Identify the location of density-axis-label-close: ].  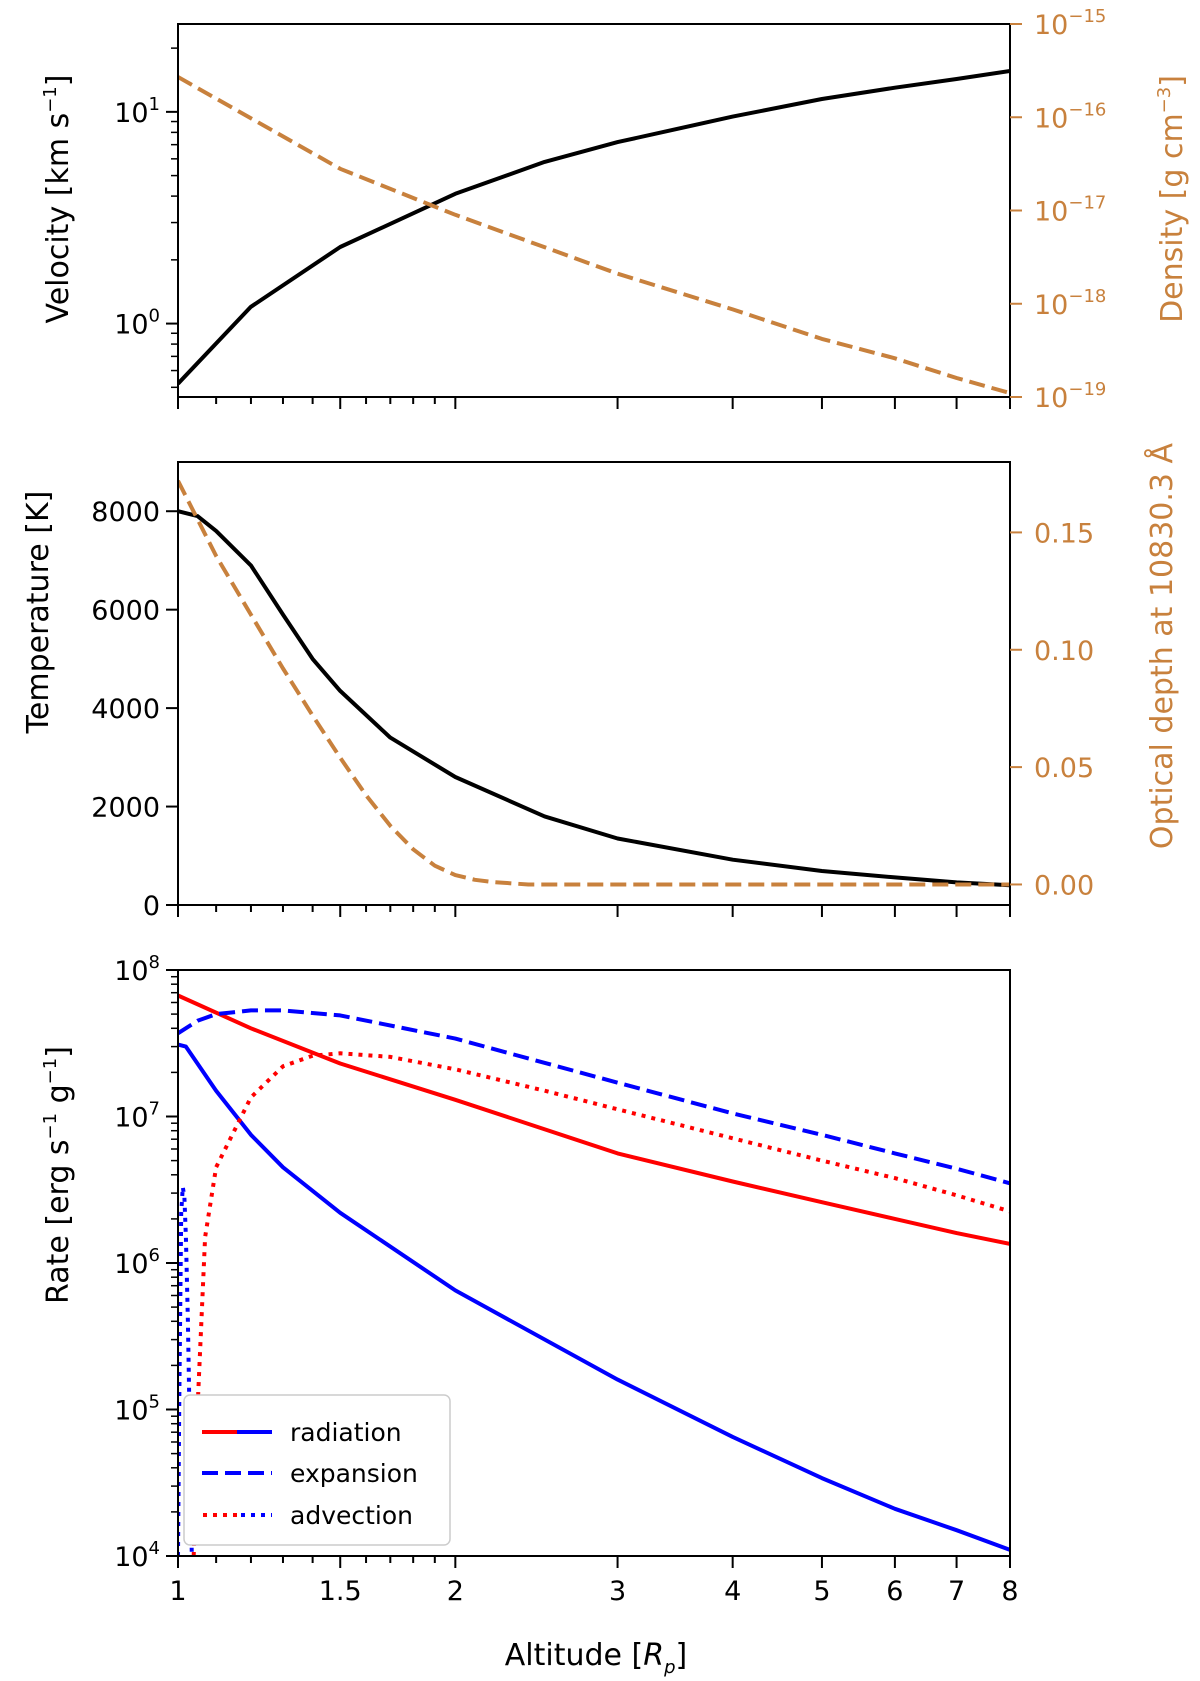
(1172, 81).